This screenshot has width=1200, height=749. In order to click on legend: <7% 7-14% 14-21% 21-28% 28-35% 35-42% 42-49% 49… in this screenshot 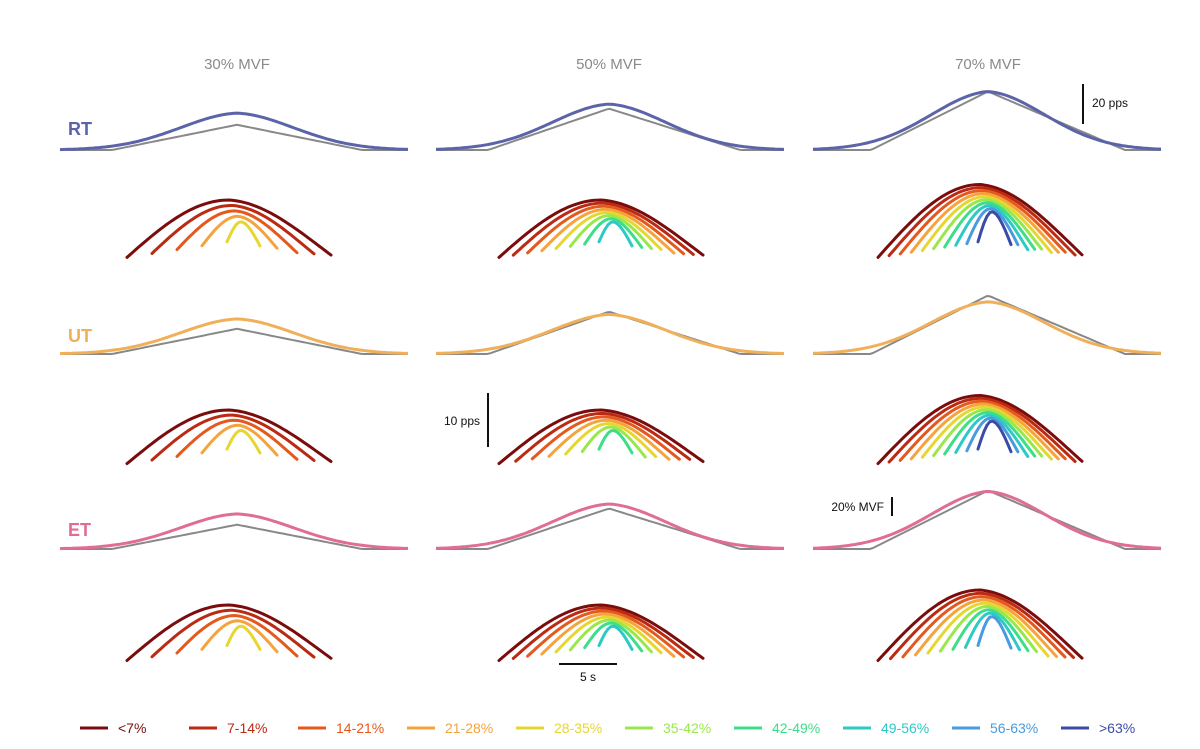, I will do `click(607, 728)`.